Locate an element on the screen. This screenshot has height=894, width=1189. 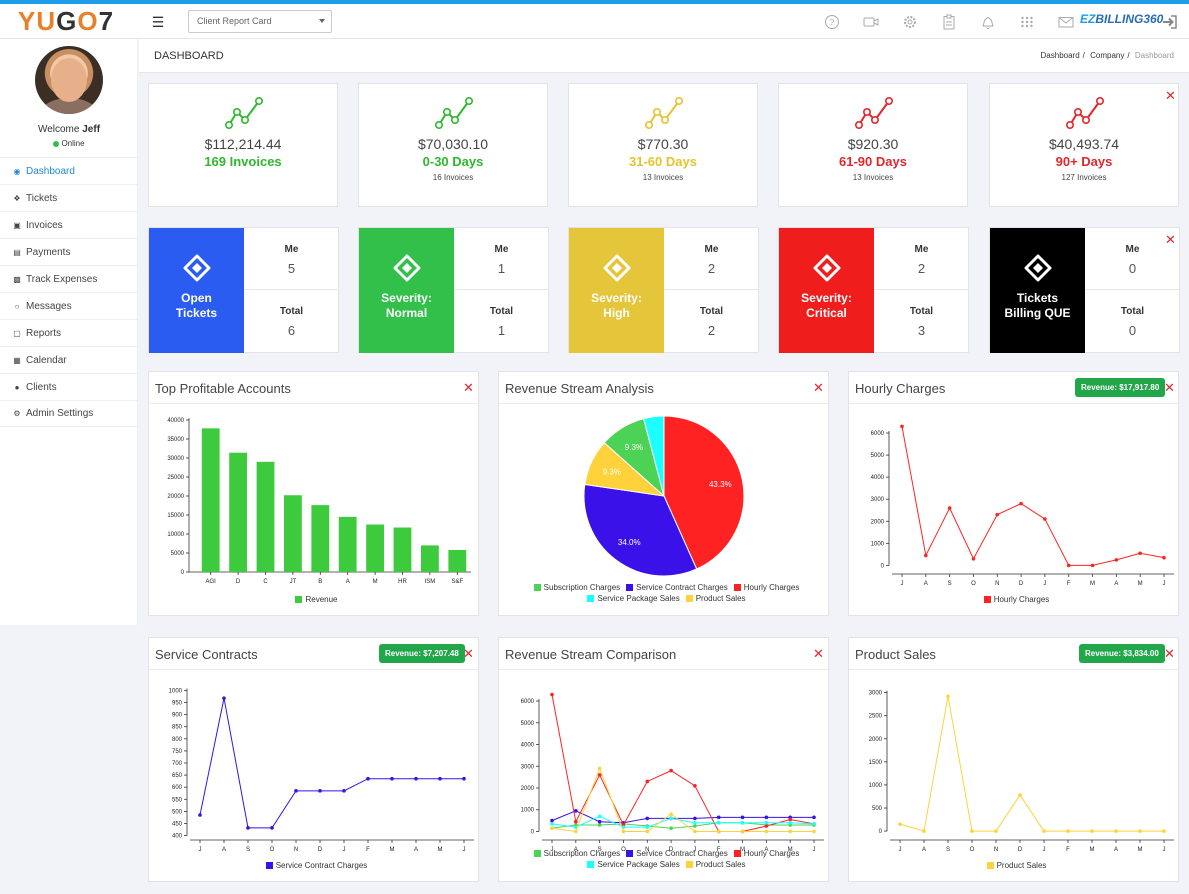
invoice-stat-card: $770.30 31-60 Days 13 Invoices is located at coordinates (663, 145).